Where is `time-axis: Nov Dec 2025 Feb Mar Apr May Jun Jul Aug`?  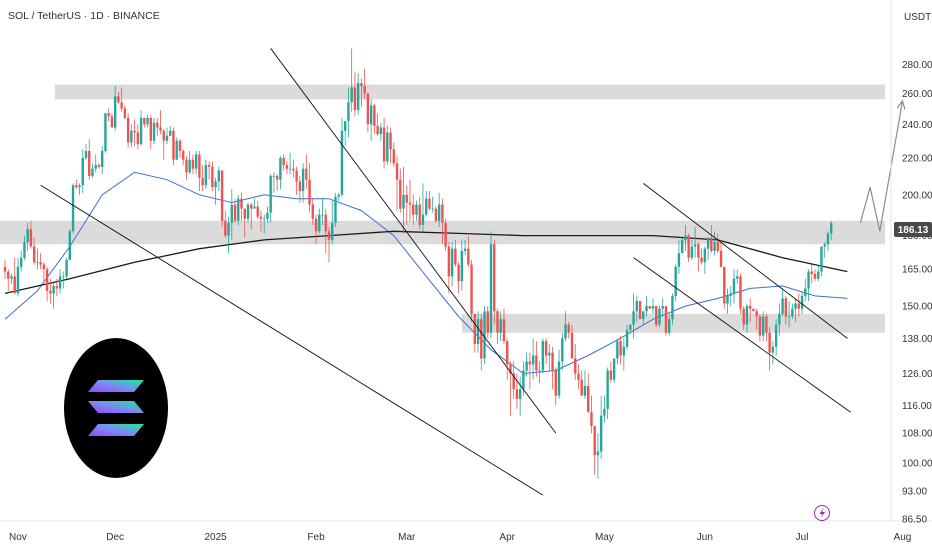
time-axis: Nov Dec 2025 Feb Mar Apr May Jun Jul Aug is located at coordinates (460, 537).